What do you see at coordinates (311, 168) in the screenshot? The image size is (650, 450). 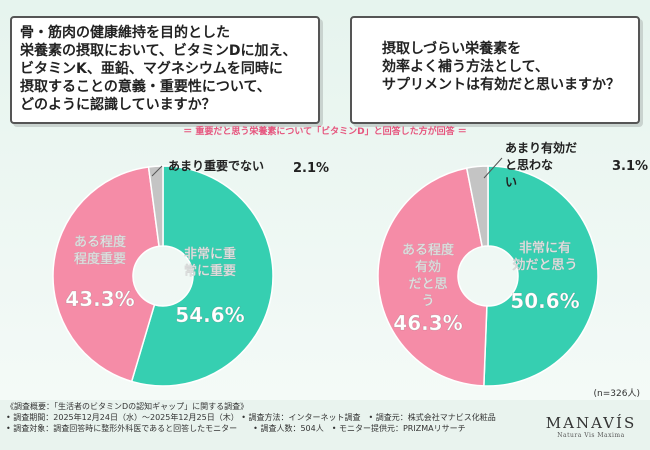 I see `value-label: 2.1%` at bounding box center [311, 168].